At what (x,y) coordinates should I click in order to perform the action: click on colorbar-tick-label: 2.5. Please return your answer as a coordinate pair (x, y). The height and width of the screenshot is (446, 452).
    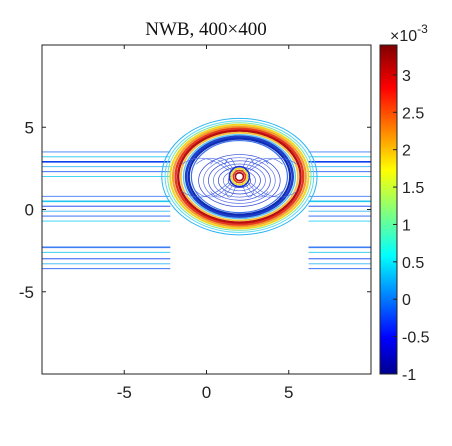
    Looking at the image, I should click on (413, 113).